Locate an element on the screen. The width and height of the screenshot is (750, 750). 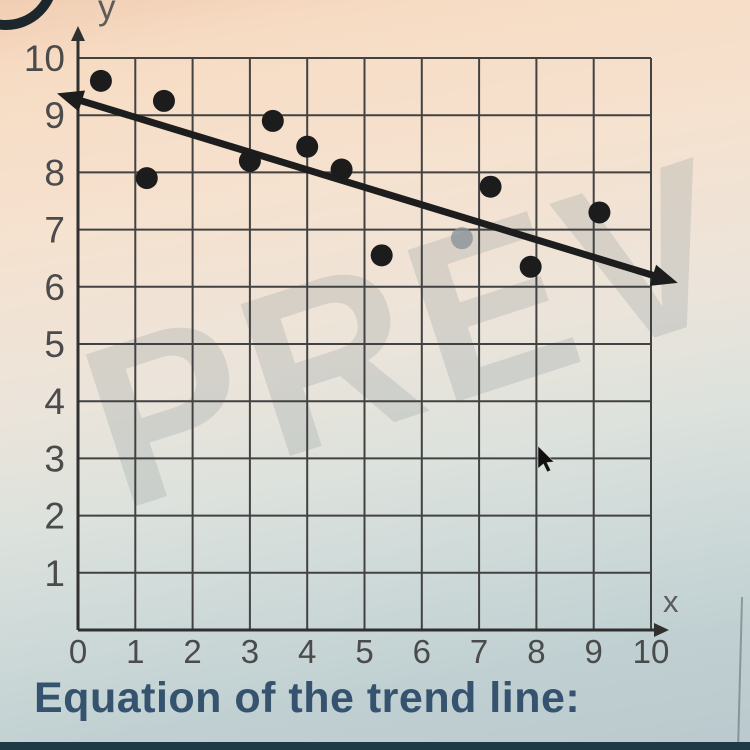
bottom-screen-bar is located at coordinates (375, 746).